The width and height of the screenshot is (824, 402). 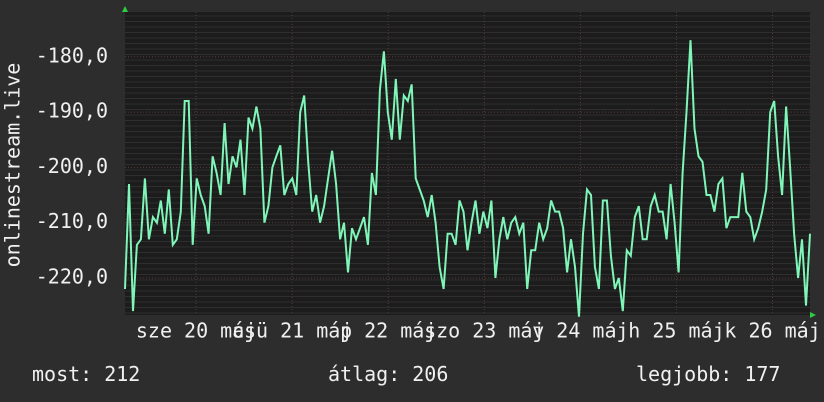 I want to click on x-tick-label: k 26 máj, so click(x=772, y=331).